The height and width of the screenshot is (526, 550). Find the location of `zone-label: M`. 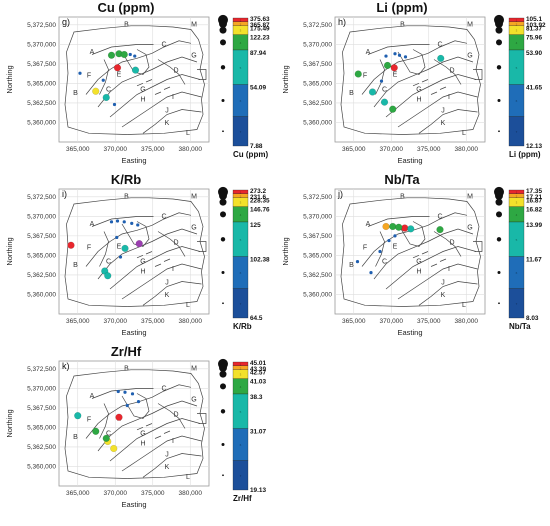

zone-label: M is located at coordinates (470, 196).